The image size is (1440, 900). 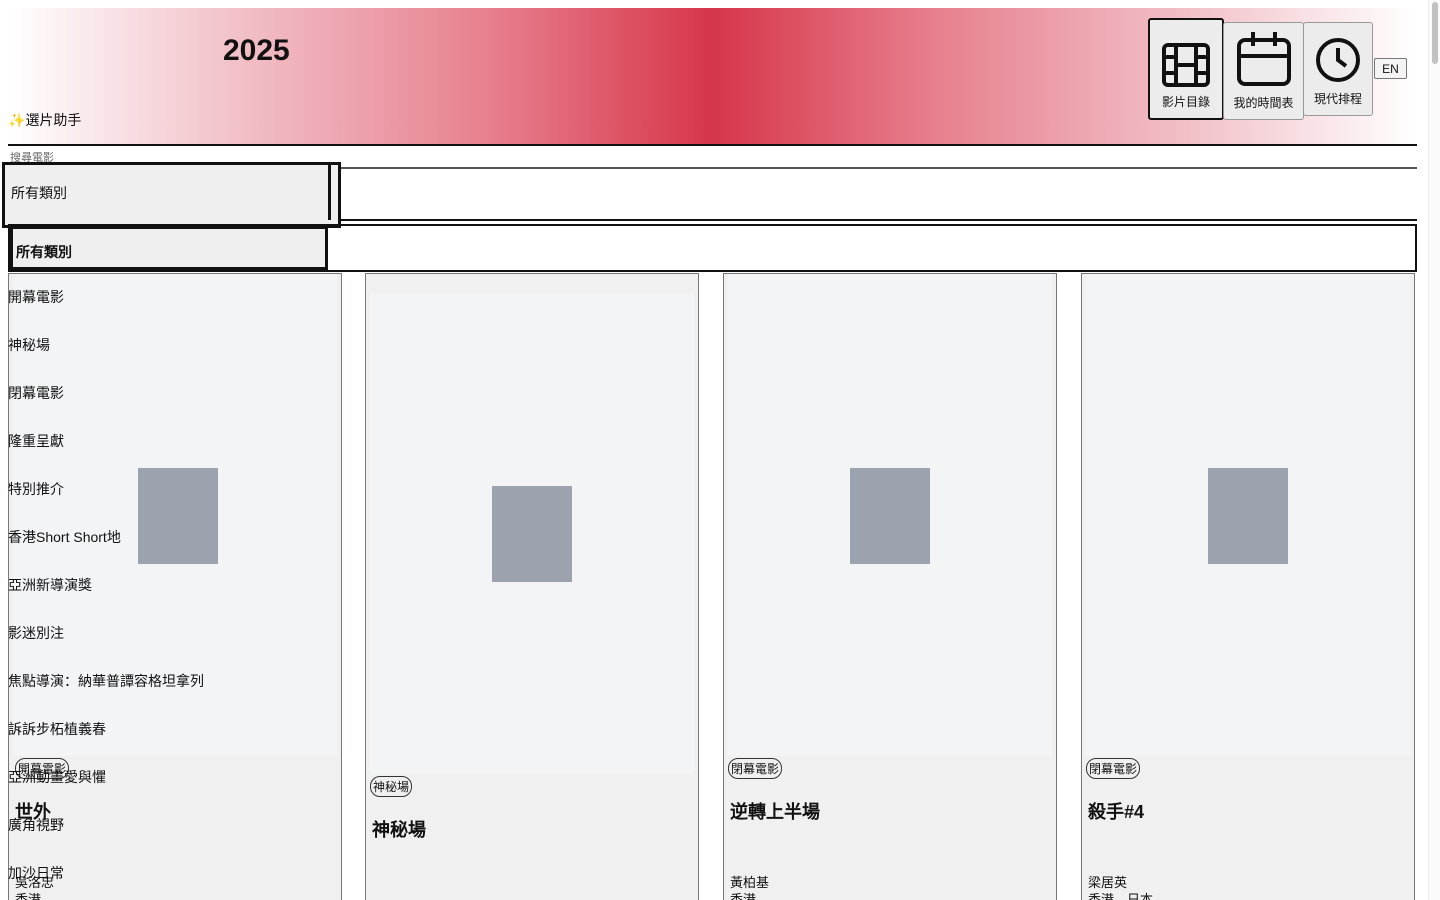 What do you see at coordinates (36, 825) in the screenshot?
I see `category-option: 廣角視野` at bounding box center [36, 825].